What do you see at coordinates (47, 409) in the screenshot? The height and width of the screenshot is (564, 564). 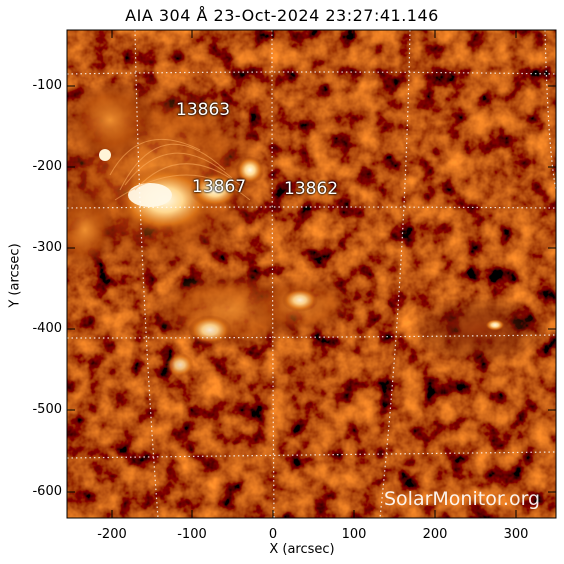 I see `y-tick-label: -500` at bounding box center [47, 409].